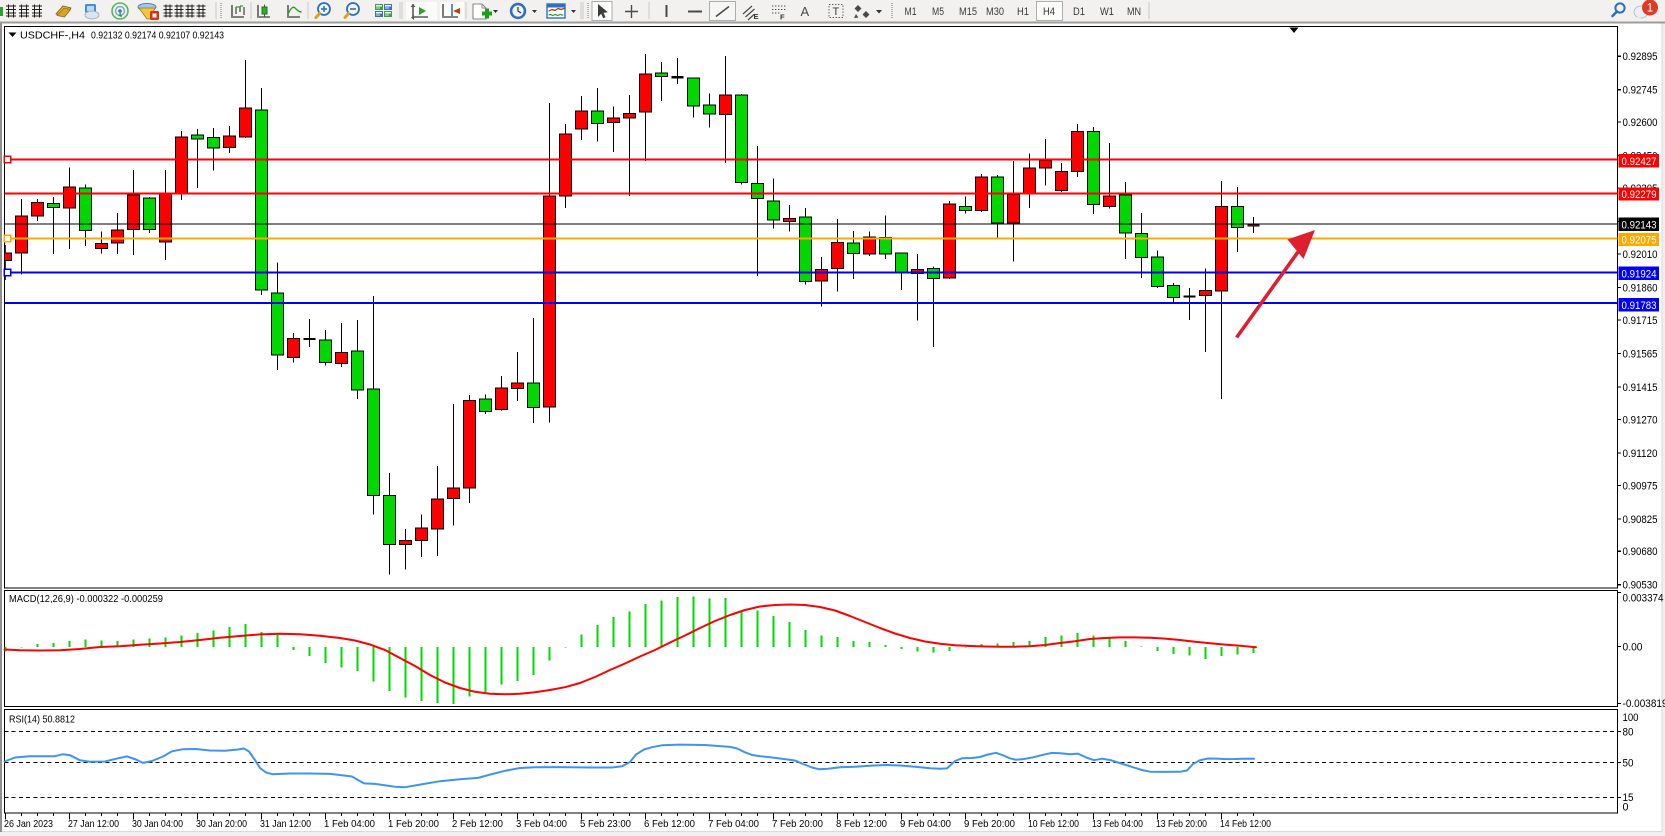 Image resolution: width=1665 pixels, height=836 pixels. Describe the element at coordinates (1639, 225) in the screenshot. I see `svg-text: 0.92143` at that location.